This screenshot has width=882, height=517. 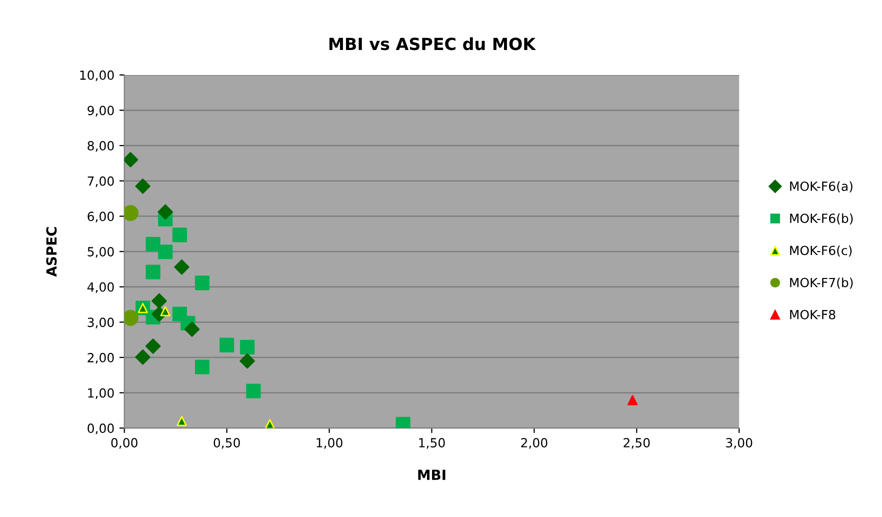 What do you see at coordinates (97, 76) in the screenshot?
I see `y-tick-label: 10,00` at bounding box center [97, 76].